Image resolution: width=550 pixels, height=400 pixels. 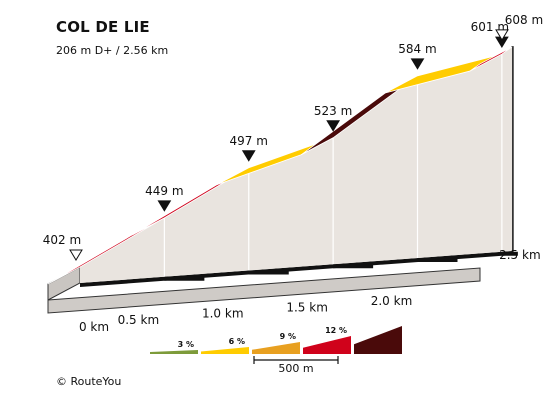 I want to click on elevation-label: 523 m, so click(x=333, y=111).